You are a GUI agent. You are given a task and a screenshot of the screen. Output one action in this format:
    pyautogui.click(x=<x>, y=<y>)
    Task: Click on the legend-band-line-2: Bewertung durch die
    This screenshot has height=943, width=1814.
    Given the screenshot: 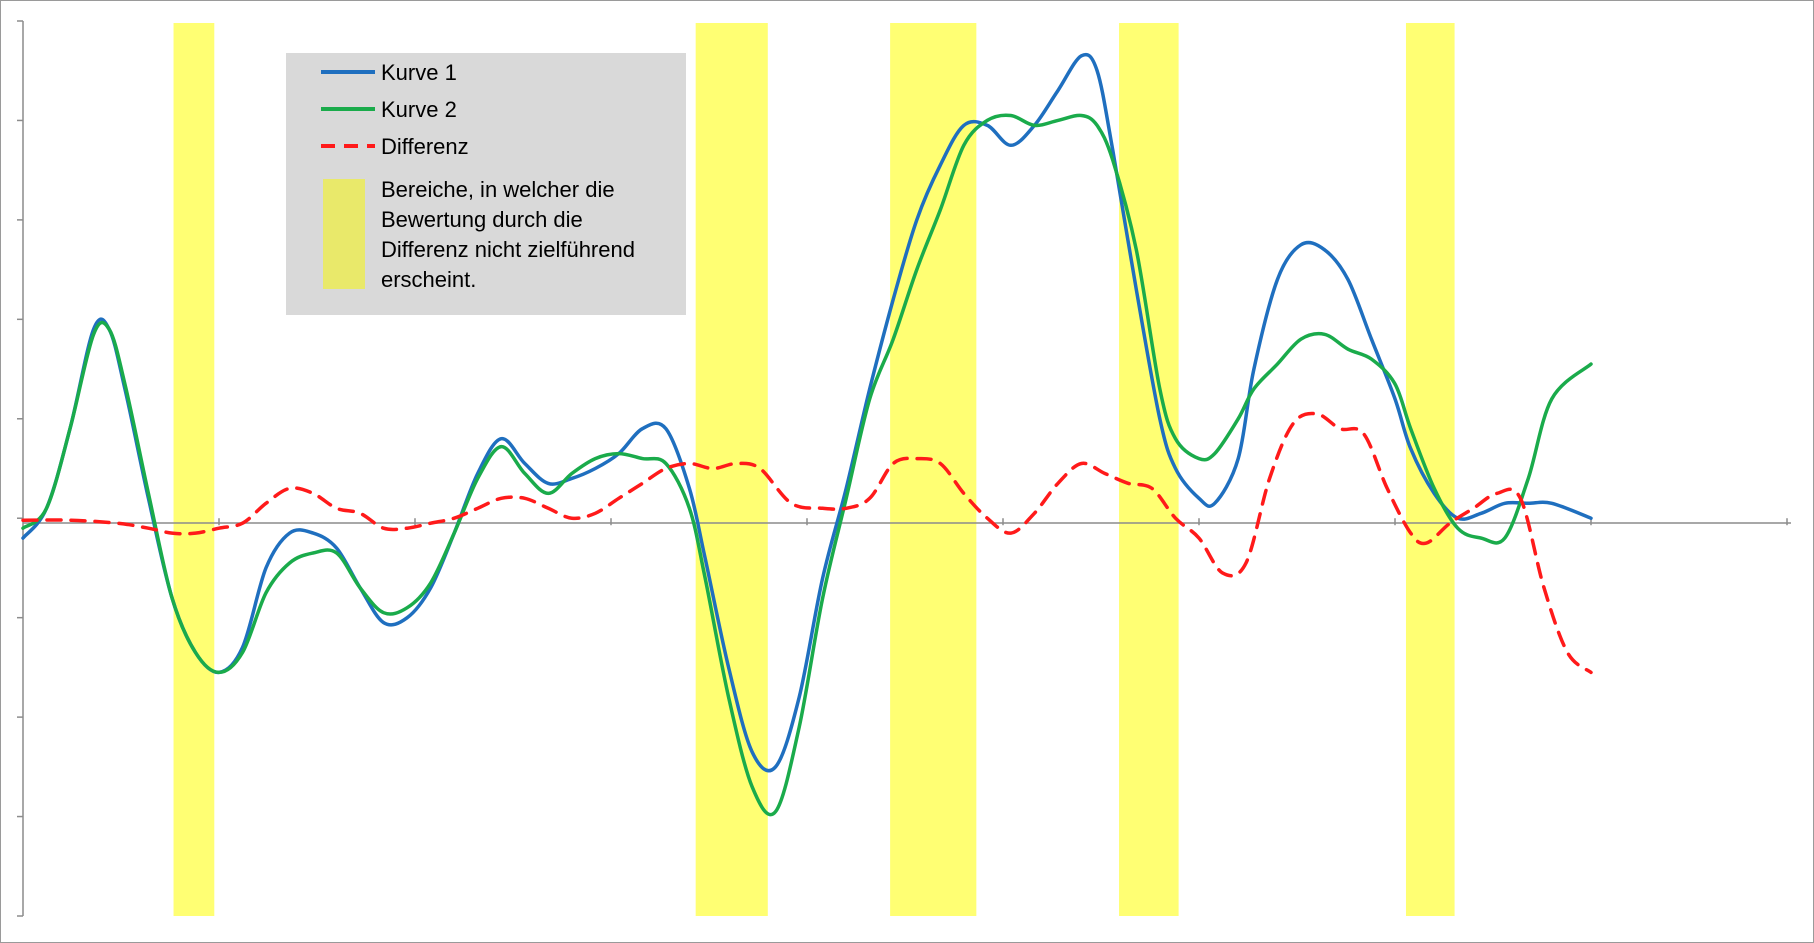 What is the action you would take?
    pyautogui.click(x=482, y=219)
    